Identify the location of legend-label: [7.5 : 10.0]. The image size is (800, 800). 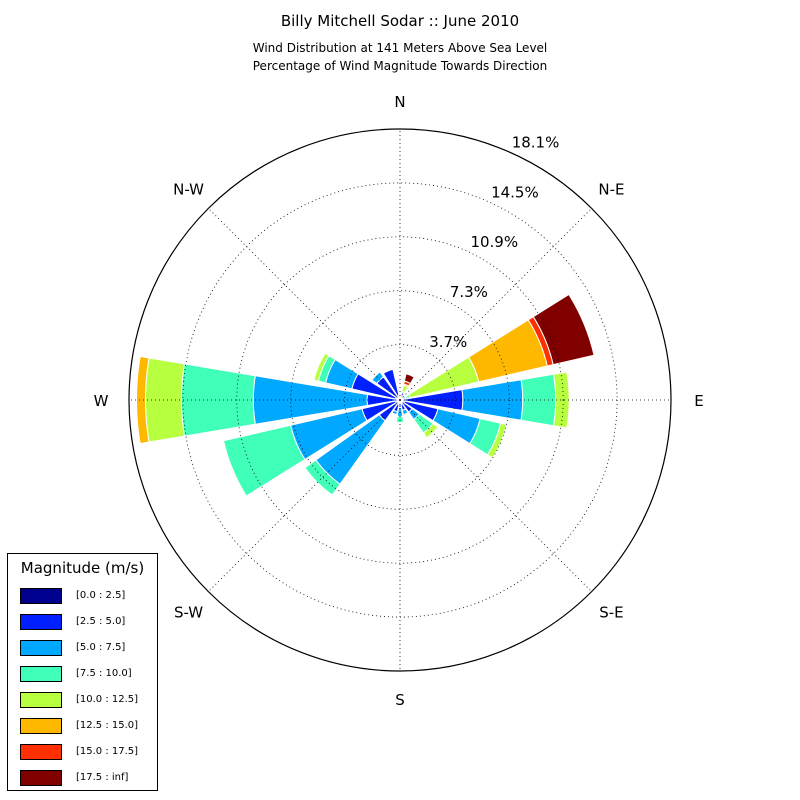
(104, 673).